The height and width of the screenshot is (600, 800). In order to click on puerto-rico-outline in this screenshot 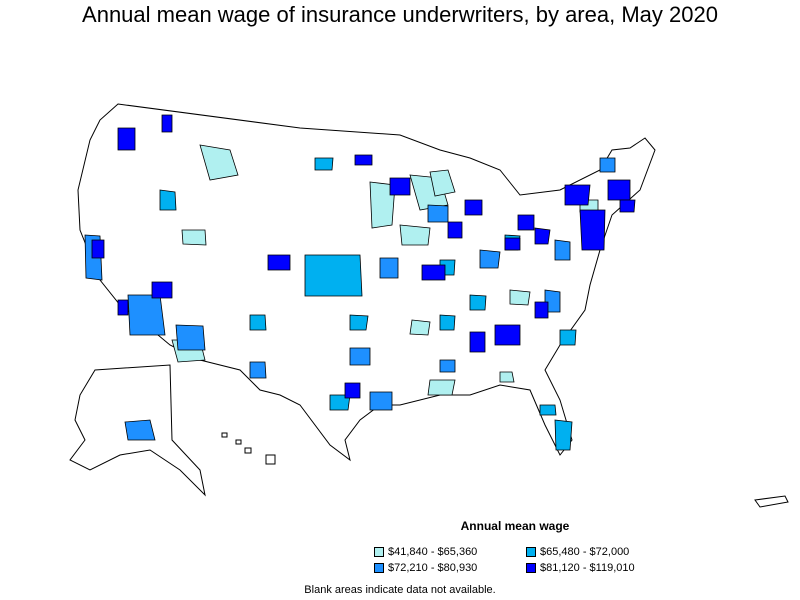, I will do `click(771, 501)`.